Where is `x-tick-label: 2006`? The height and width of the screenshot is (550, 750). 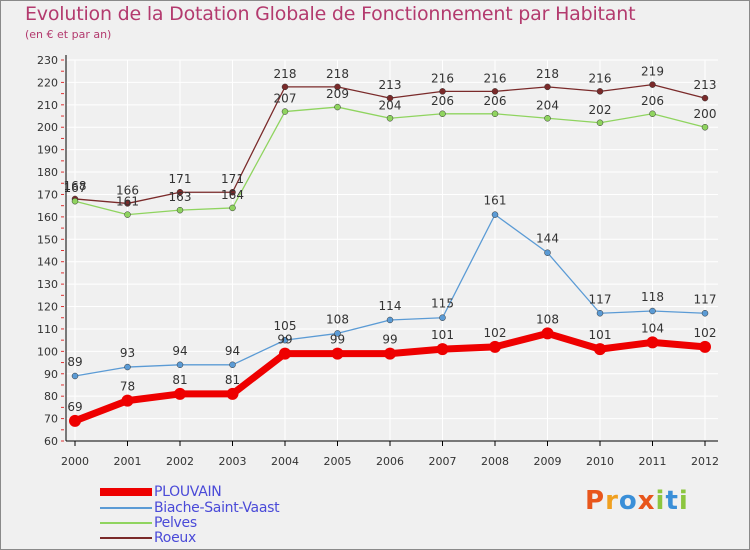 x-tick-label: 2006 is located at coordinates (390, 461).